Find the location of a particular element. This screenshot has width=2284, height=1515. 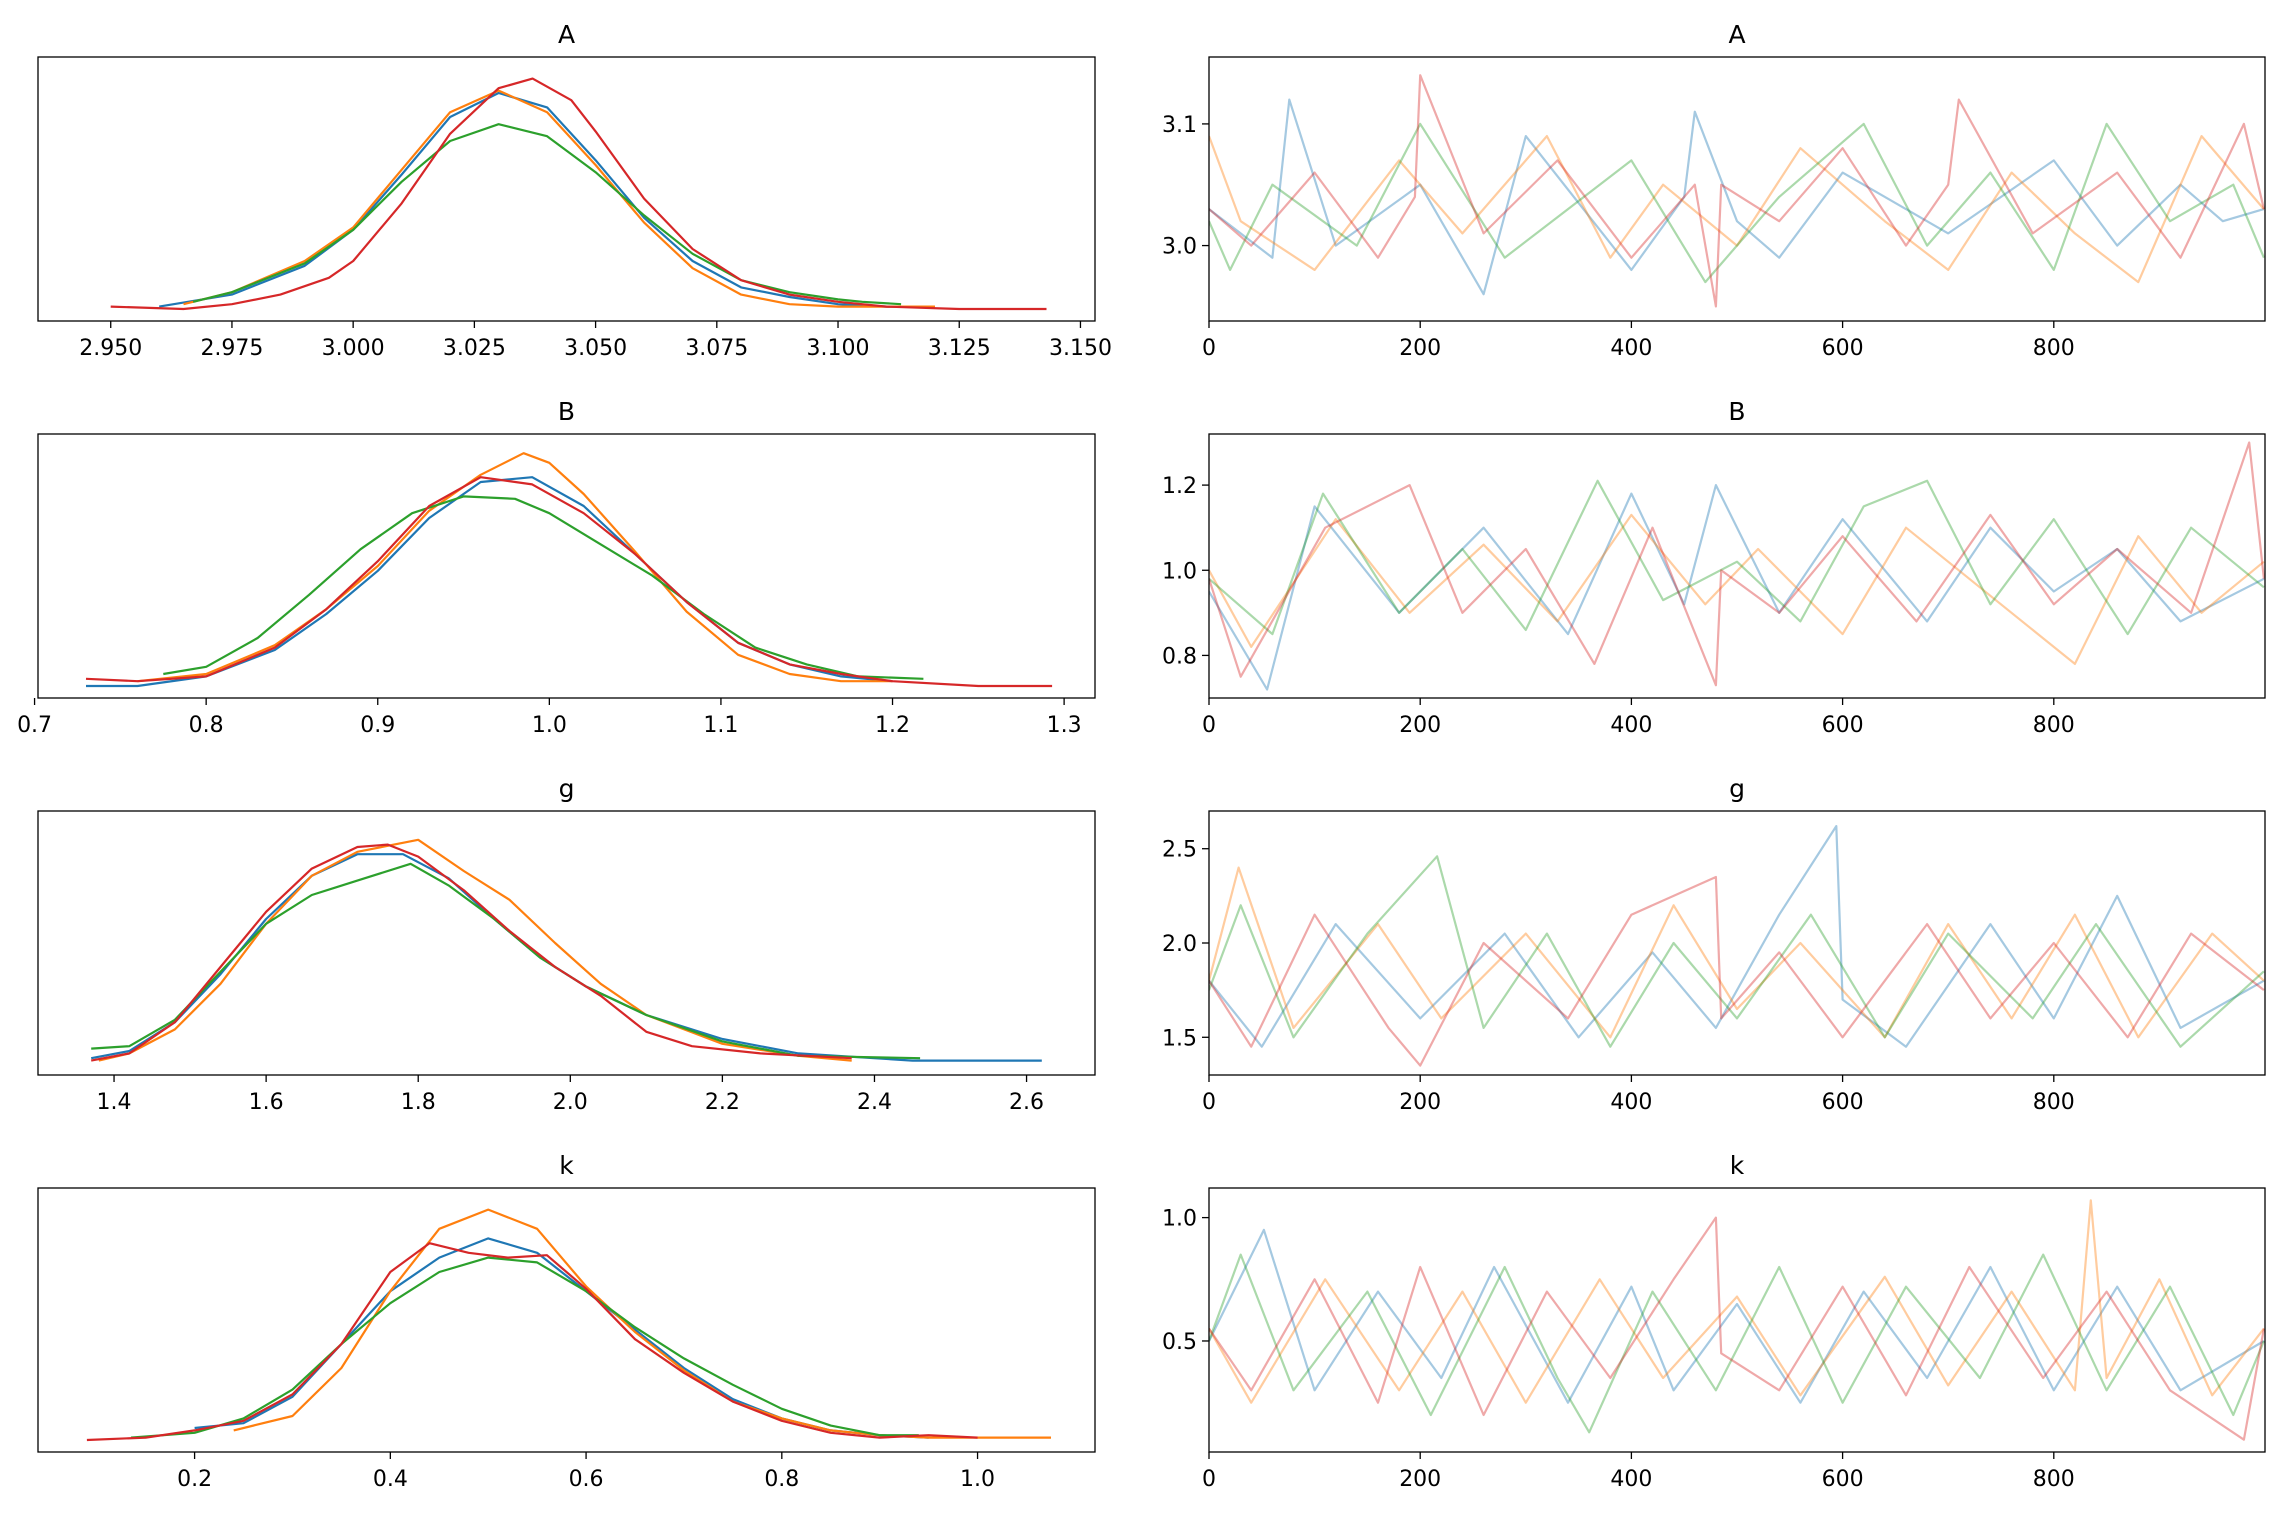

x-tick-label: 3.100 is located at coordinates (838, 348).